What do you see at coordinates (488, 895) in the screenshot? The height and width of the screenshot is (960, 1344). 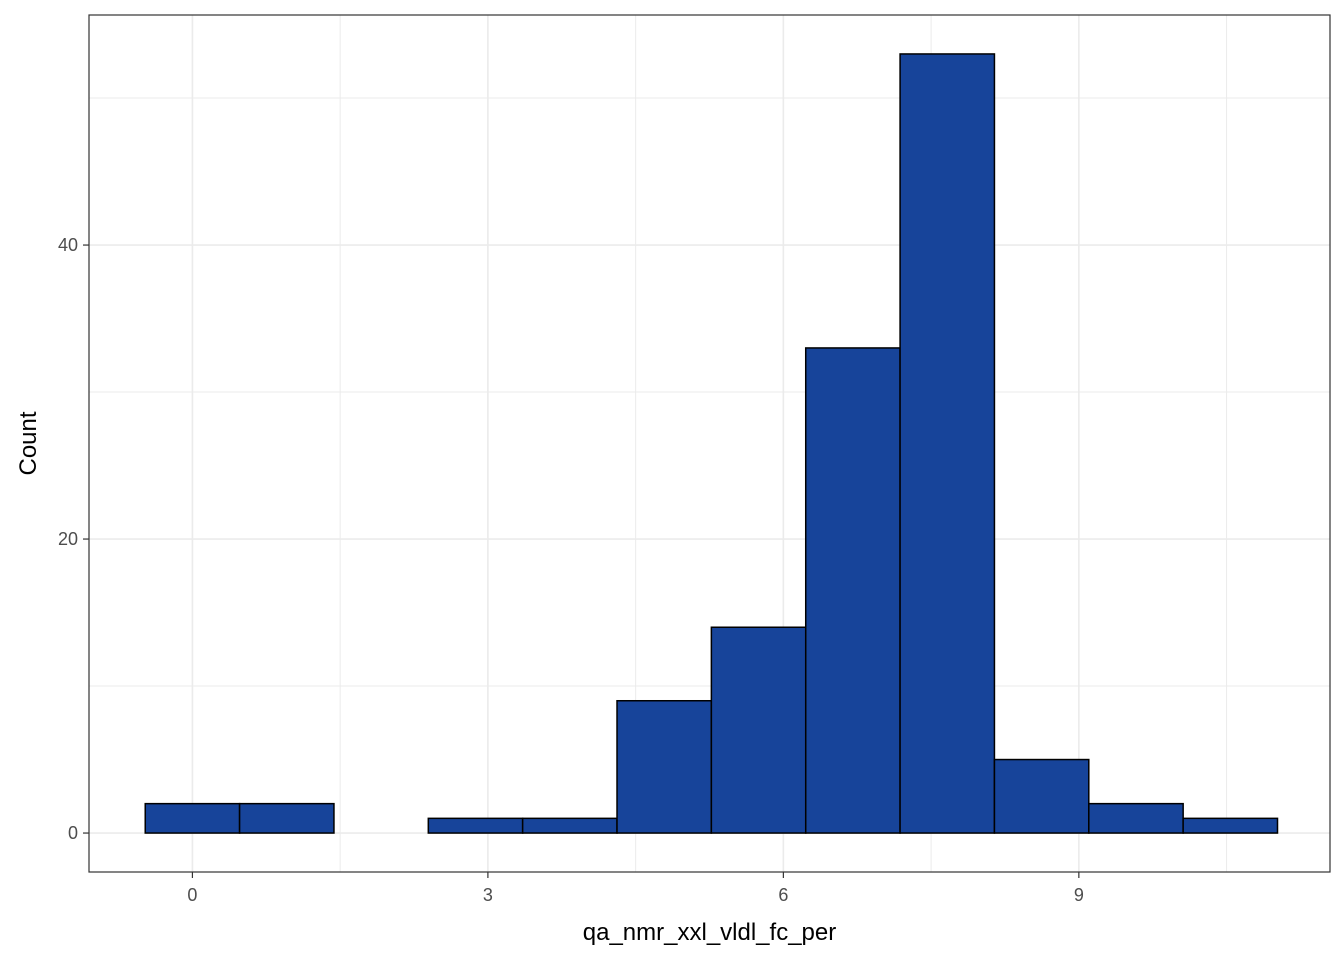 I see `x-tick-label: 3` at bounding box center [488, 895].